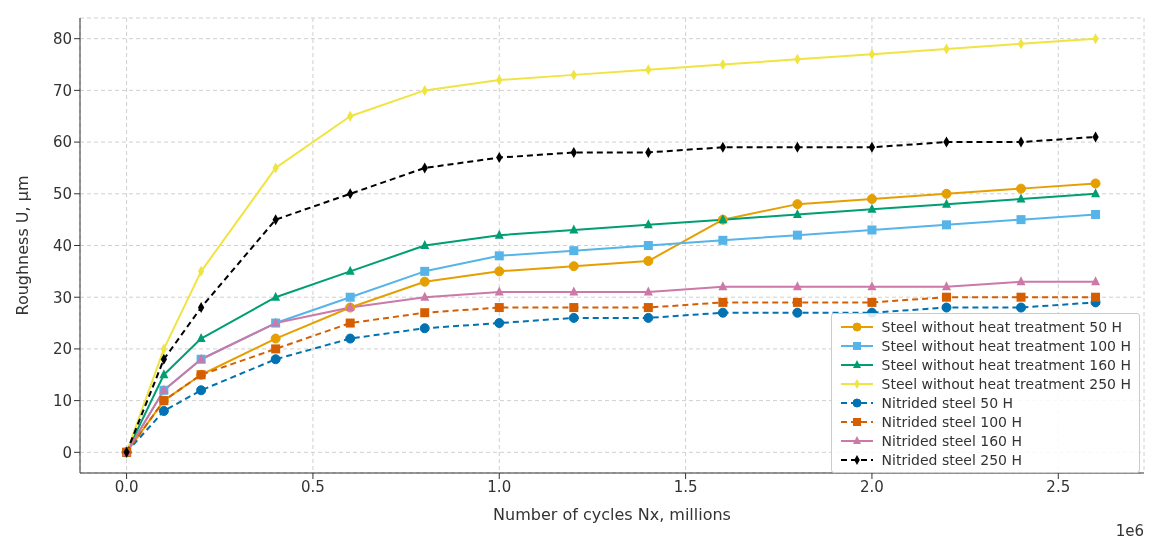 The image size is (1166, 554). I want to click on x-tick-label: 1.0, so click(499, 486).